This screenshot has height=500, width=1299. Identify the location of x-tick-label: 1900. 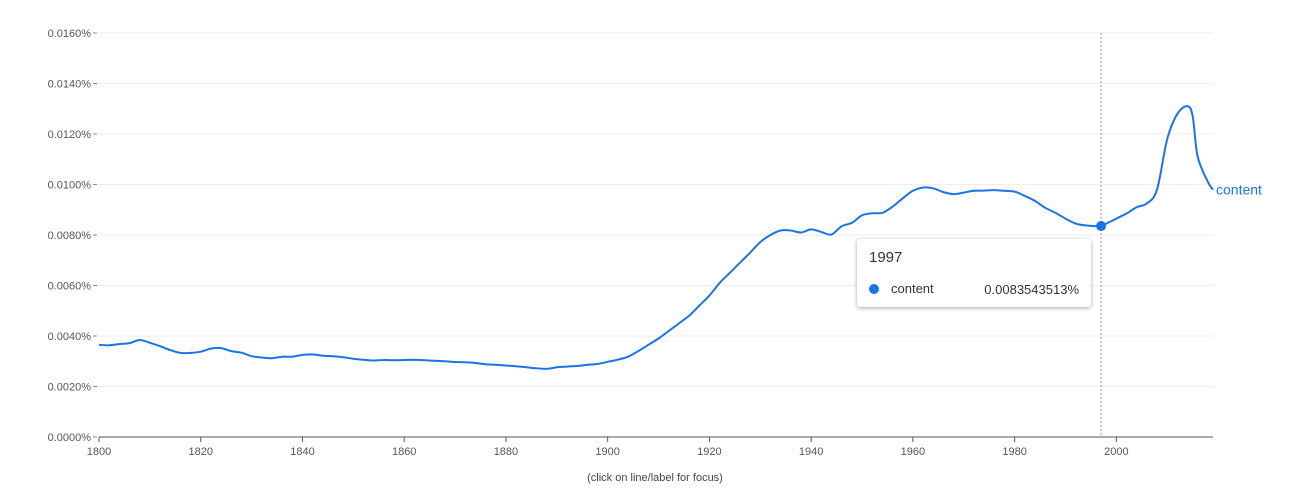
(607, 452).